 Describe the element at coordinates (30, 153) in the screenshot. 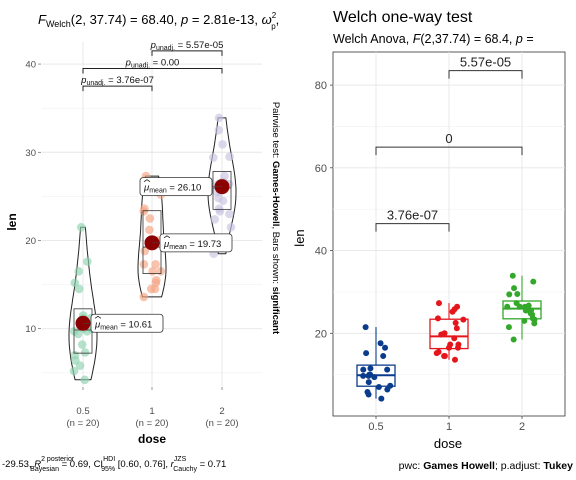

I see `left-y-tick-label: 30` at that location.